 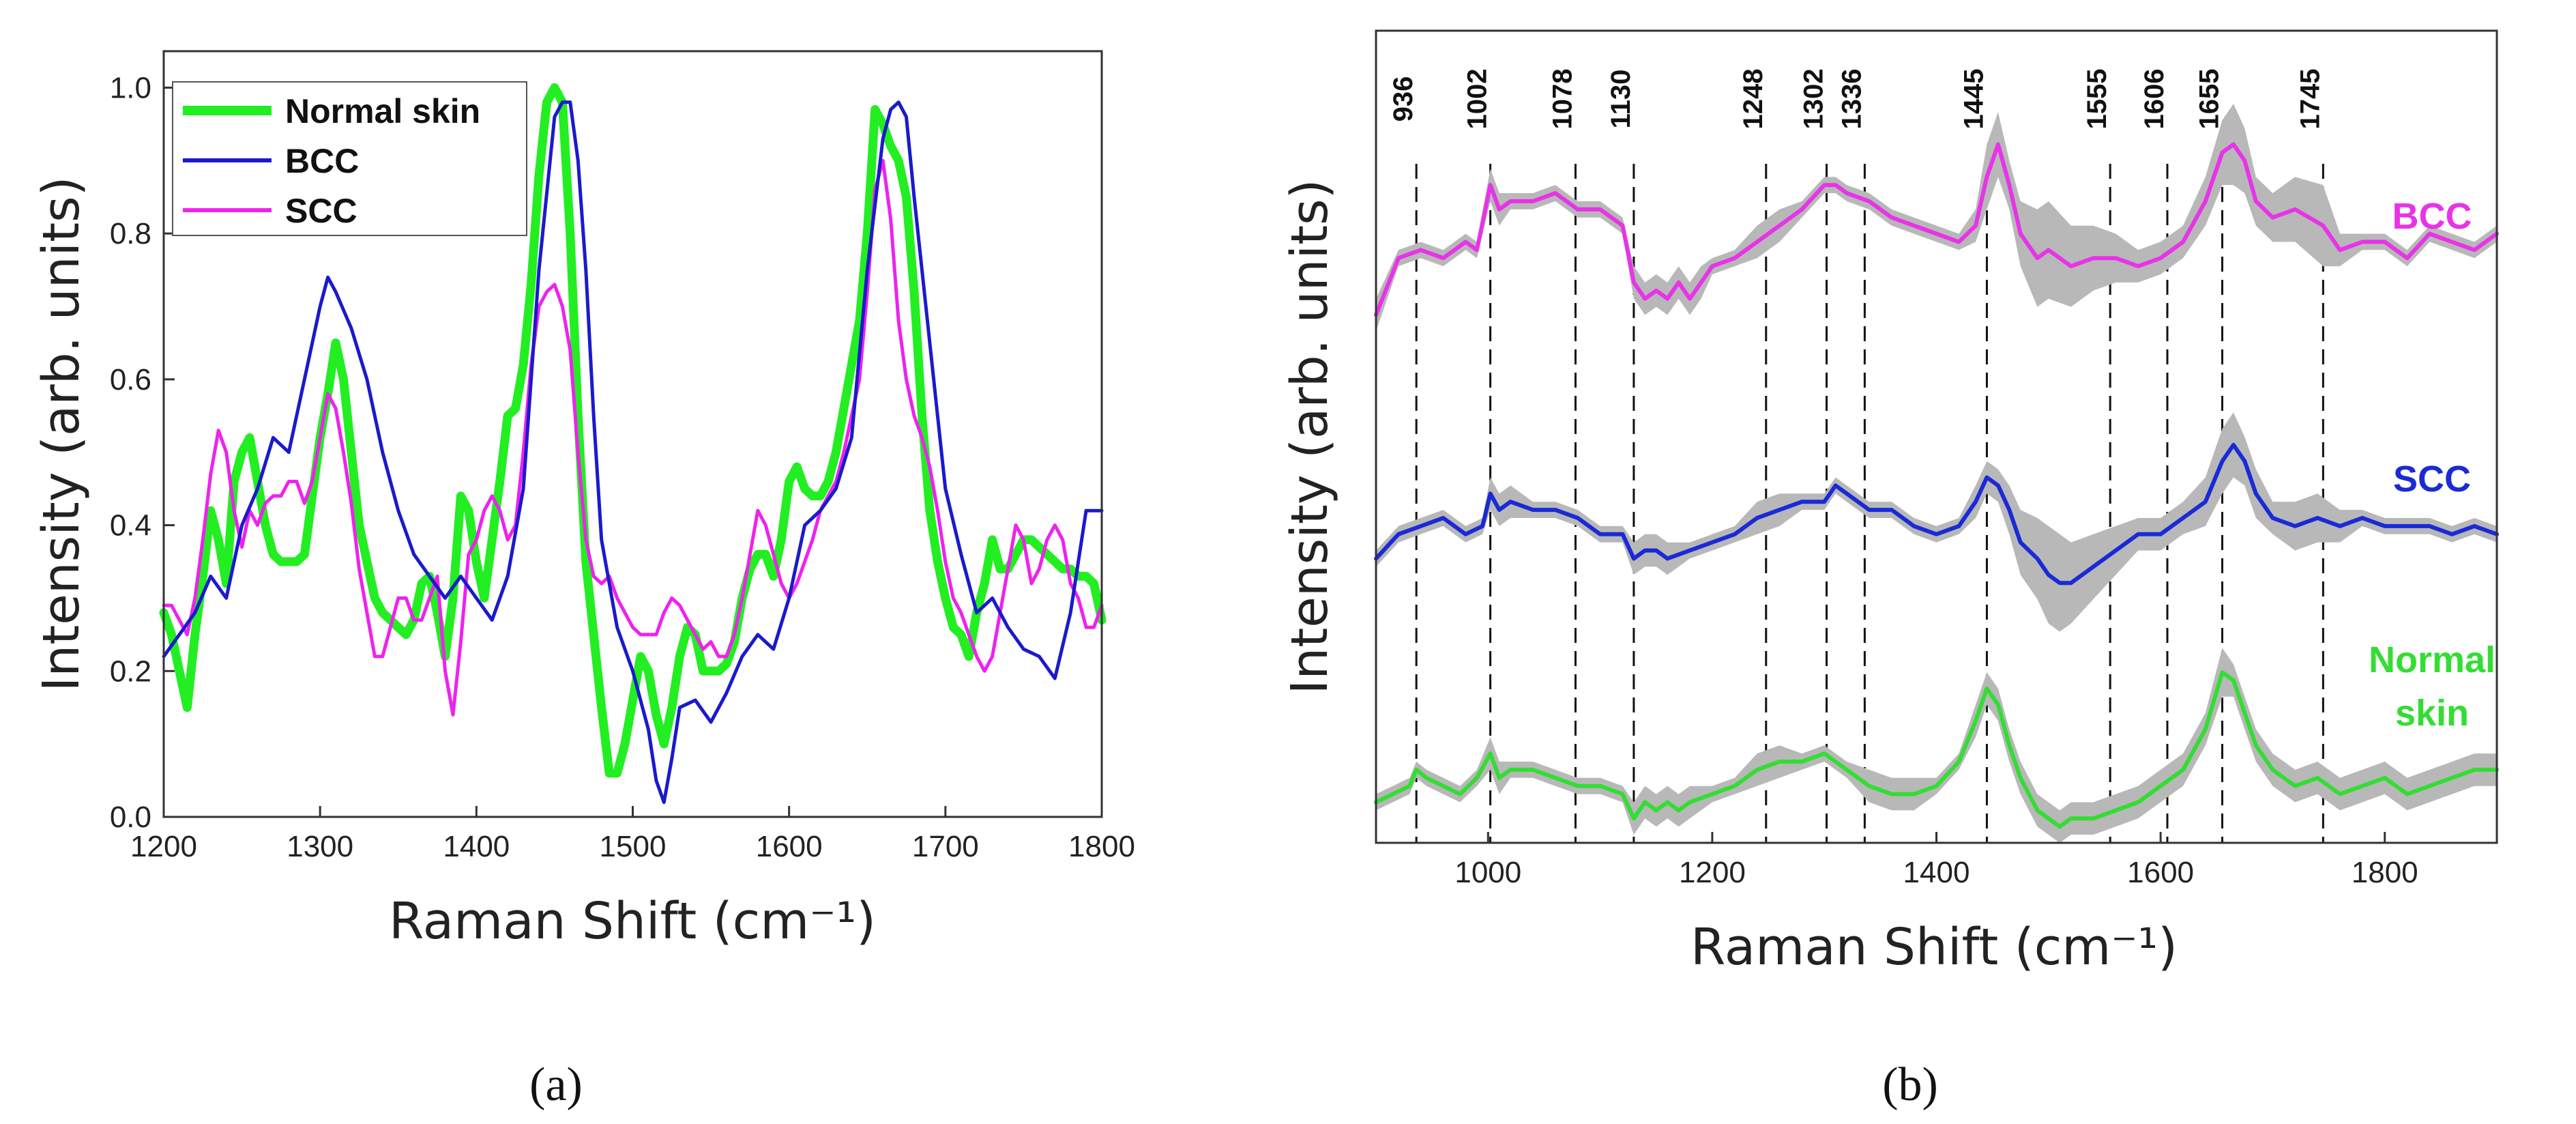 I want to click on panel-a-legend: Normal skin BCC SCC, so click(x=349, y=159).